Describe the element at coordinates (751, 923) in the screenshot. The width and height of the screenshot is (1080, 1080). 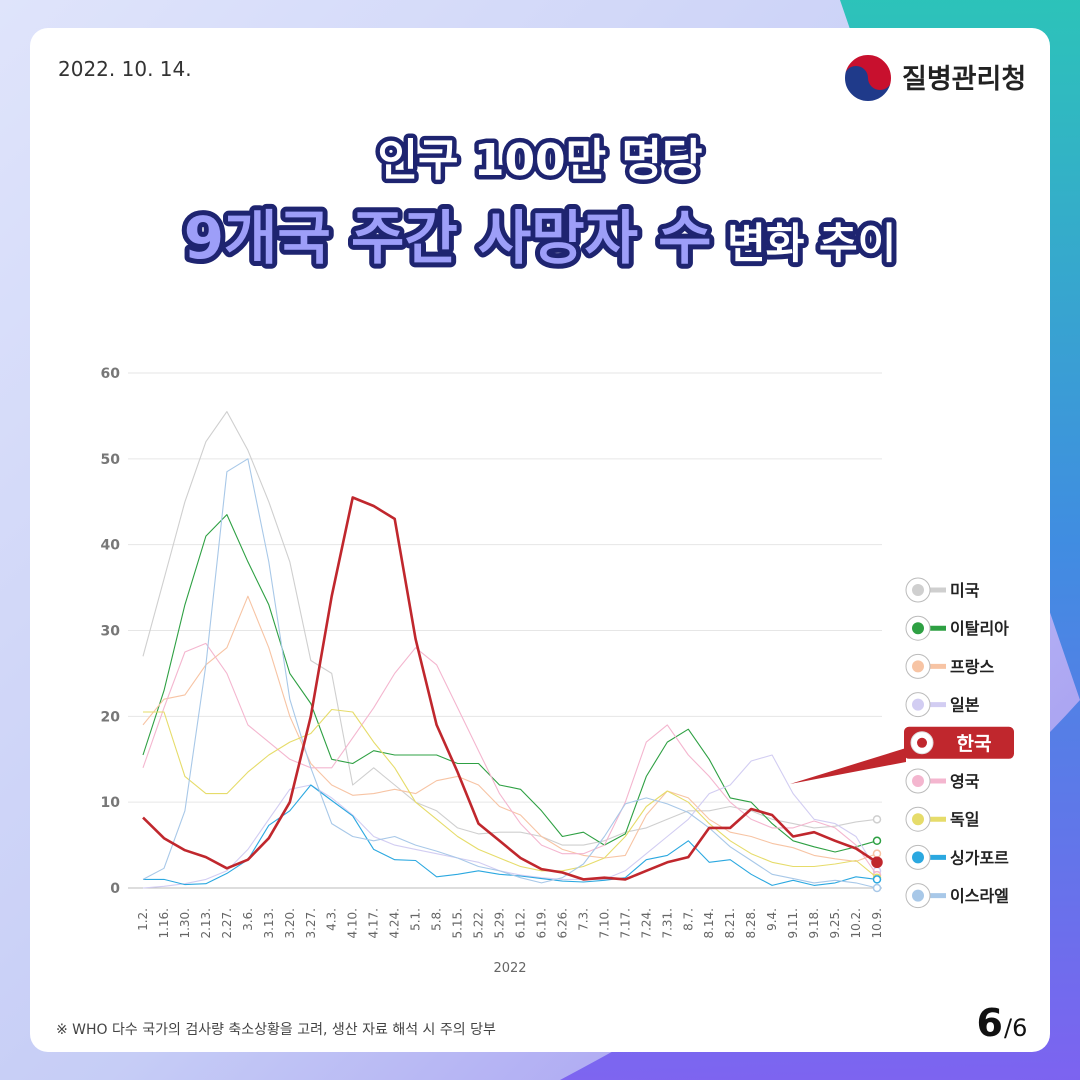
I see `x-tick-label: 8.28.` at that location.